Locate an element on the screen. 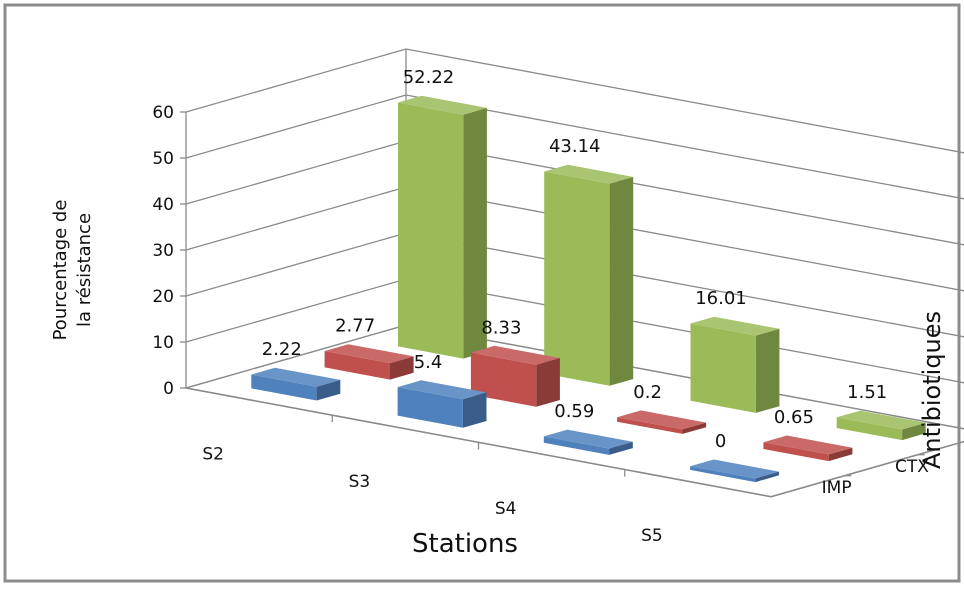 The image size is (964, 591). bar-imp-s5 is located at coordinates (734, 471).